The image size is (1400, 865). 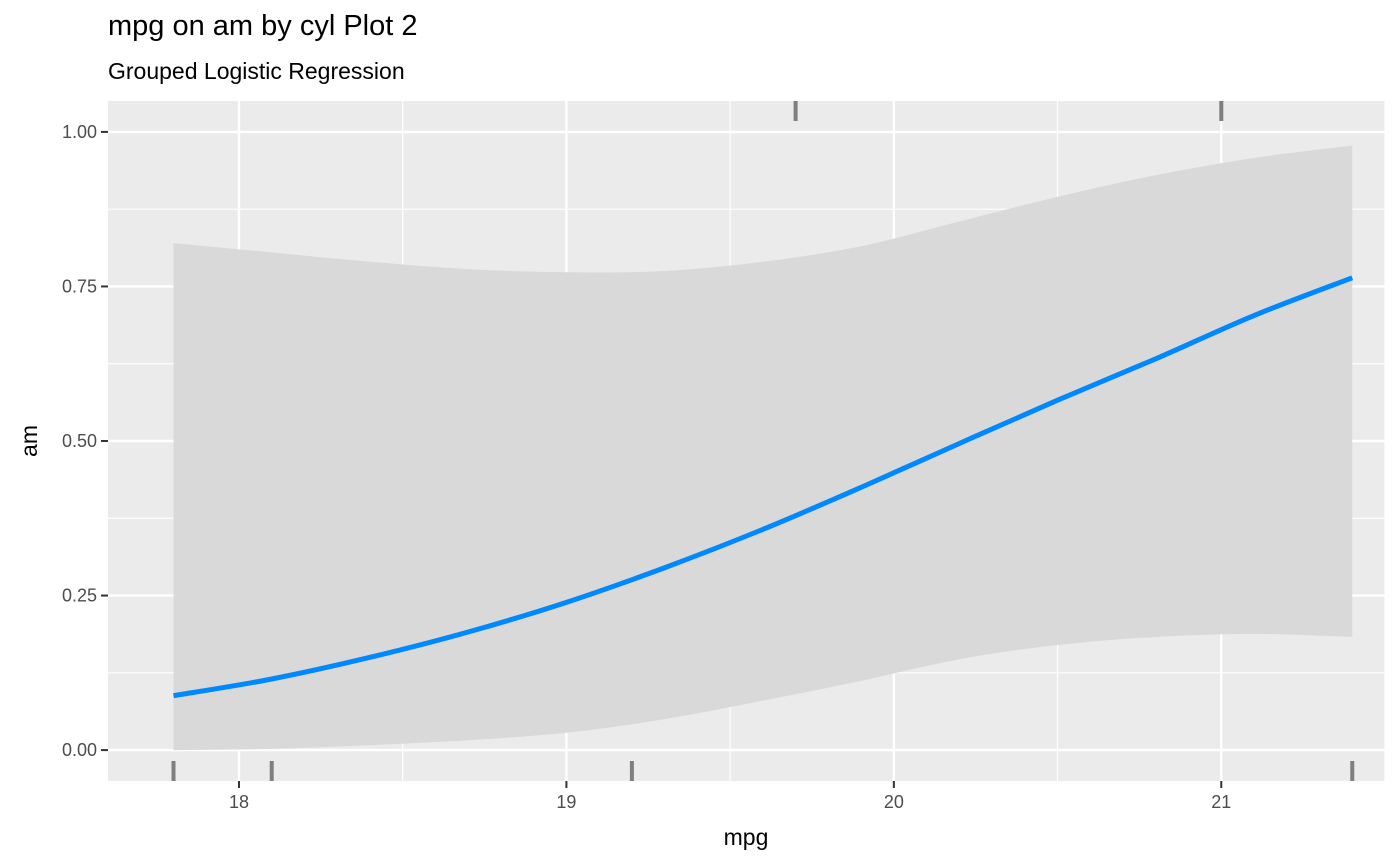 What do you see at coordinates (566, 802) in the screenshot?
I see `x-tick-label: 19` at bounding box center [566, 802].